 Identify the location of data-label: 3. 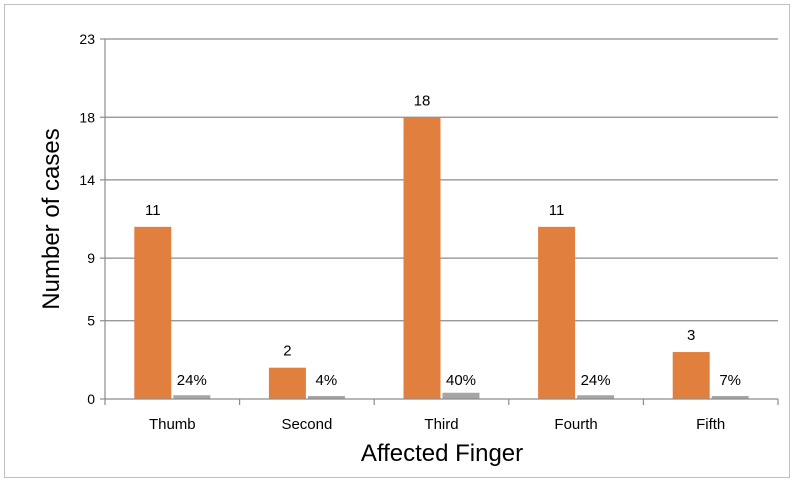
(691, 335).